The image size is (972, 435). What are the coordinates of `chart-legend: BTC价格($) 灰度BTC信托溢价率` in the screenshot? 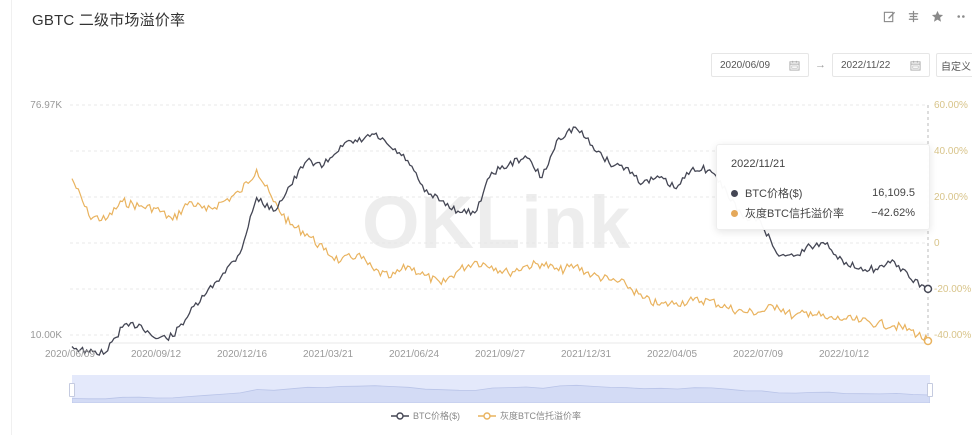 It's located at (486, 415).